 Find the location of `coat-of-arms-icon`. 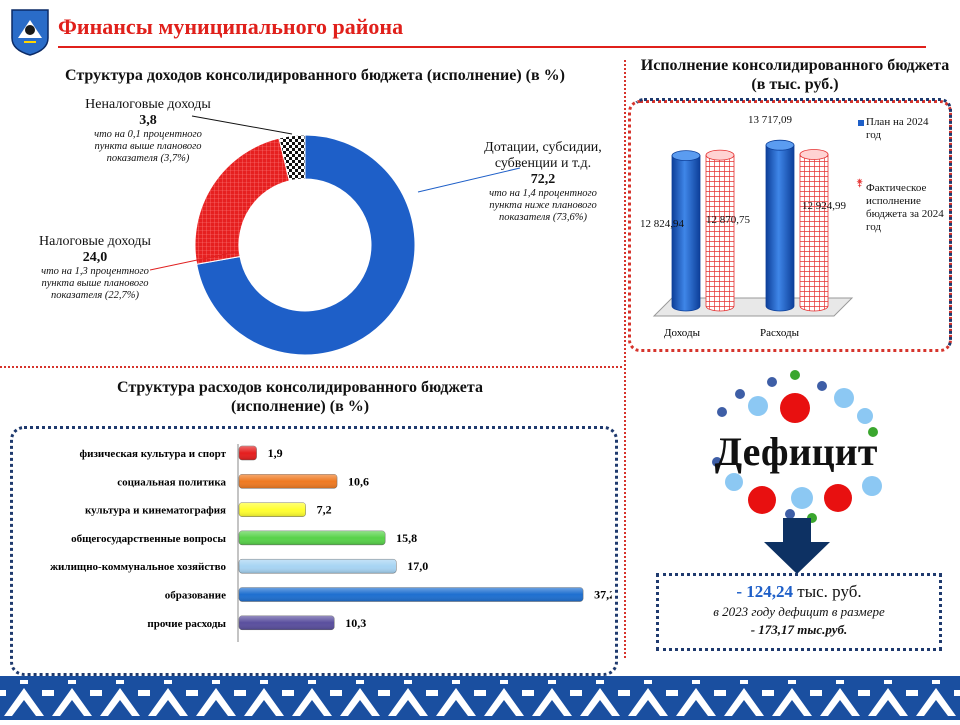

coat-of-arms-icon is located at coordinates (30, 32).